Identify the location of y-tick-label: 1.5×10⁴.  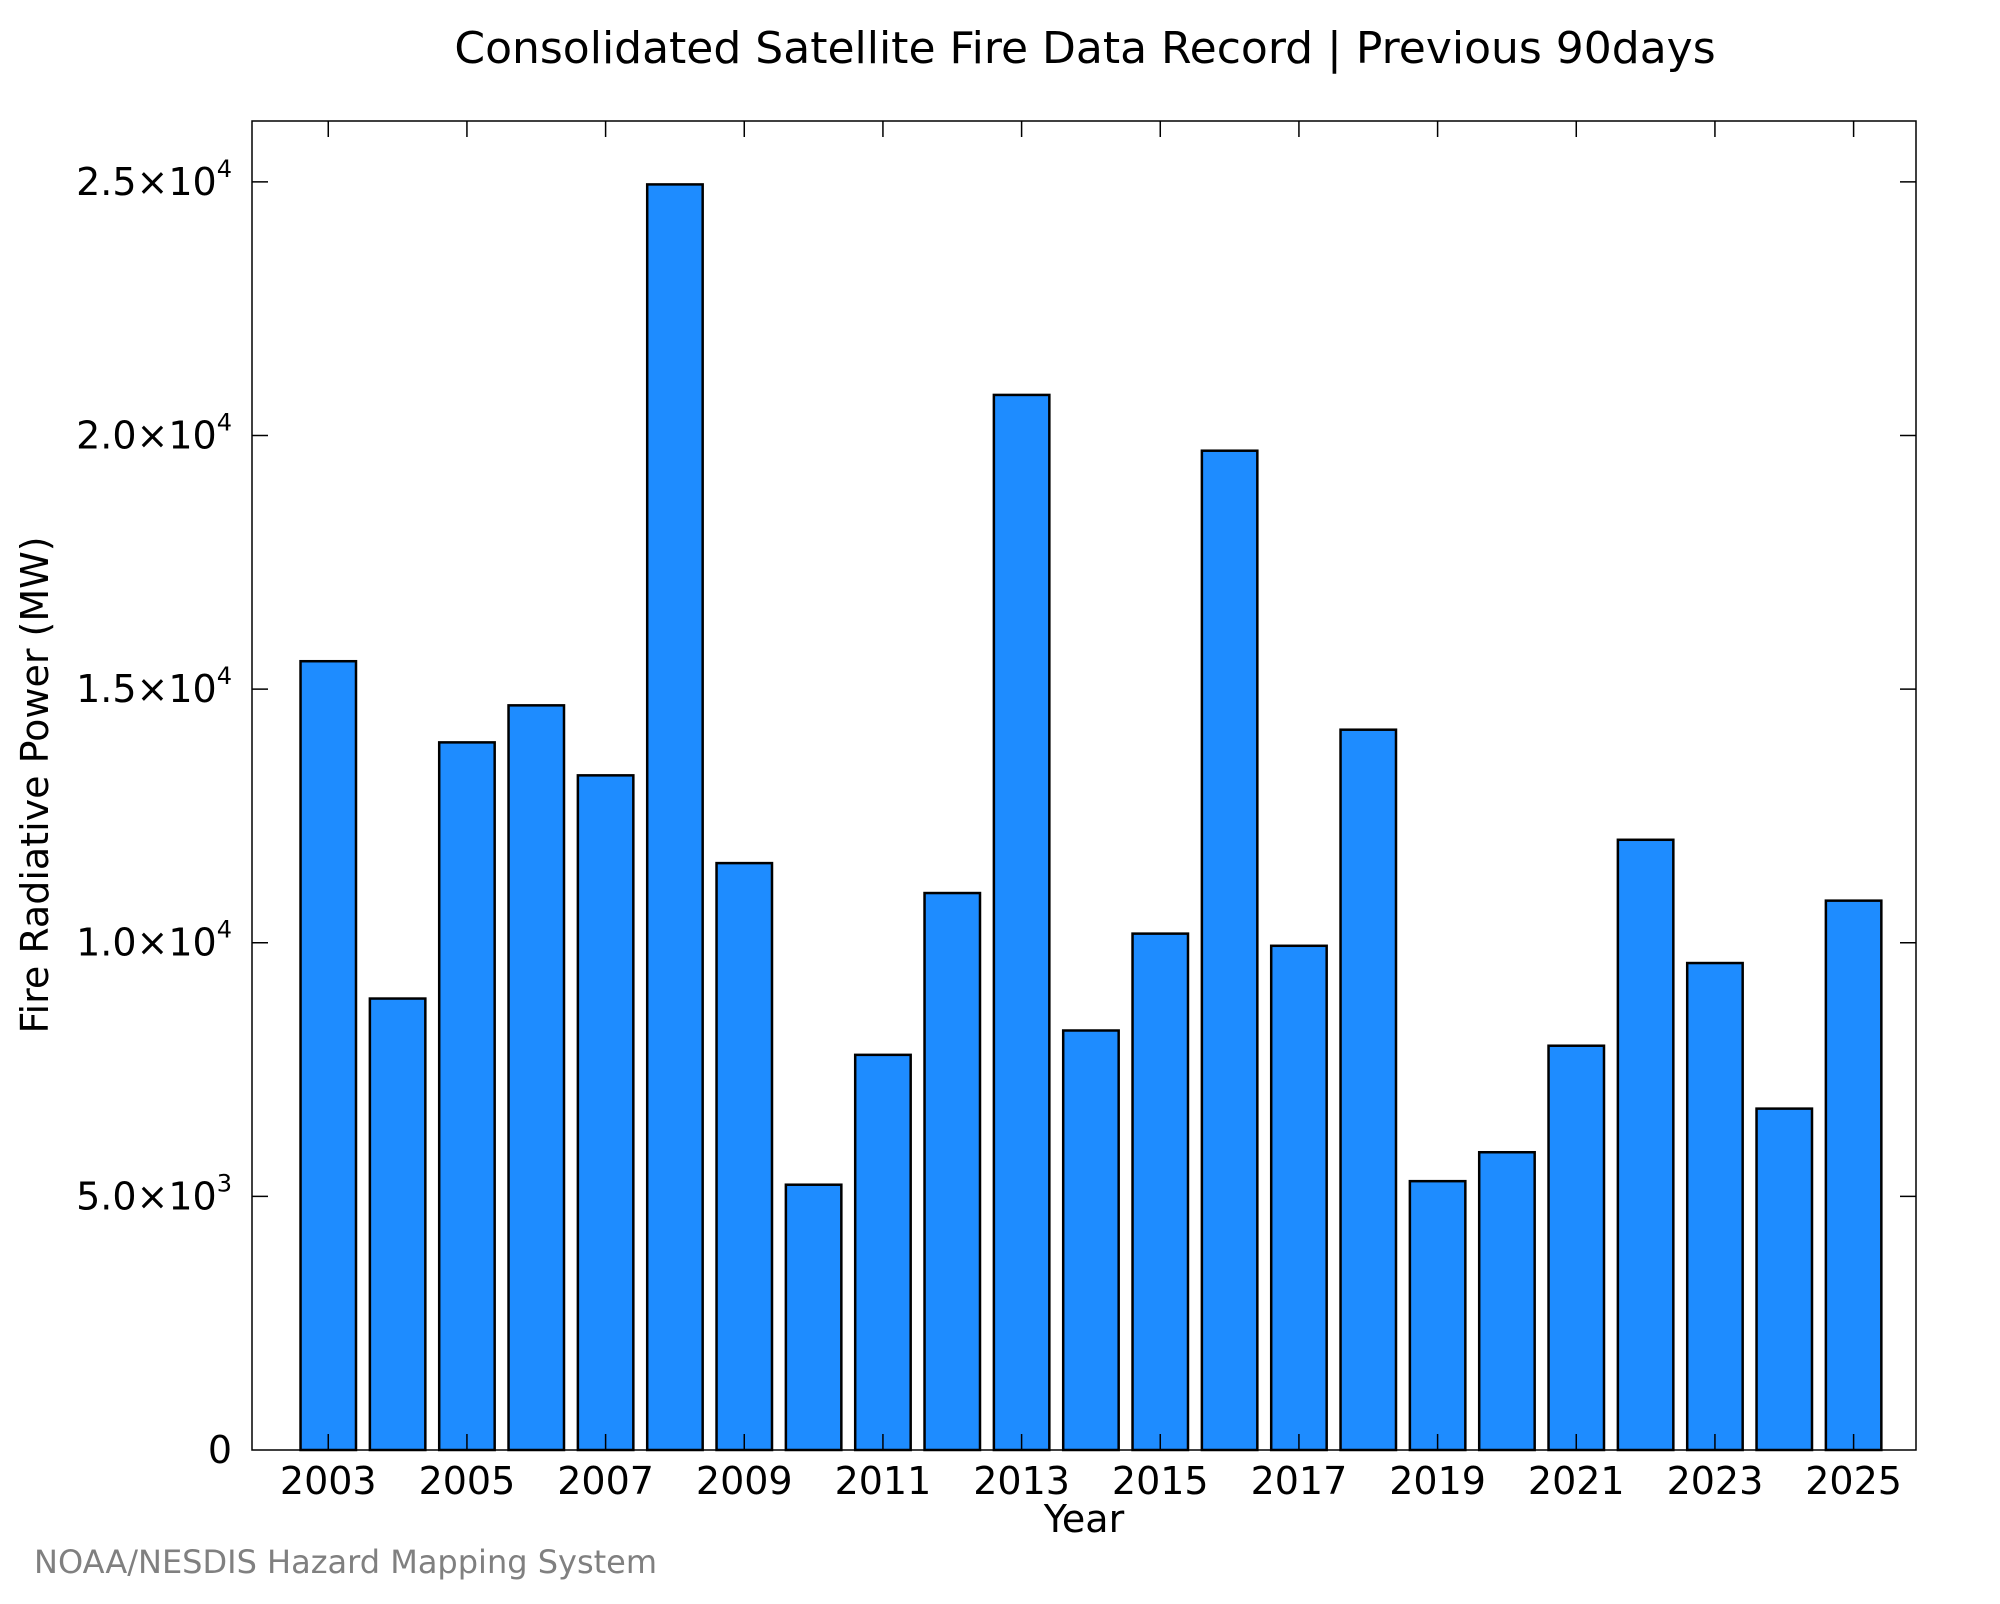
(154, 686).